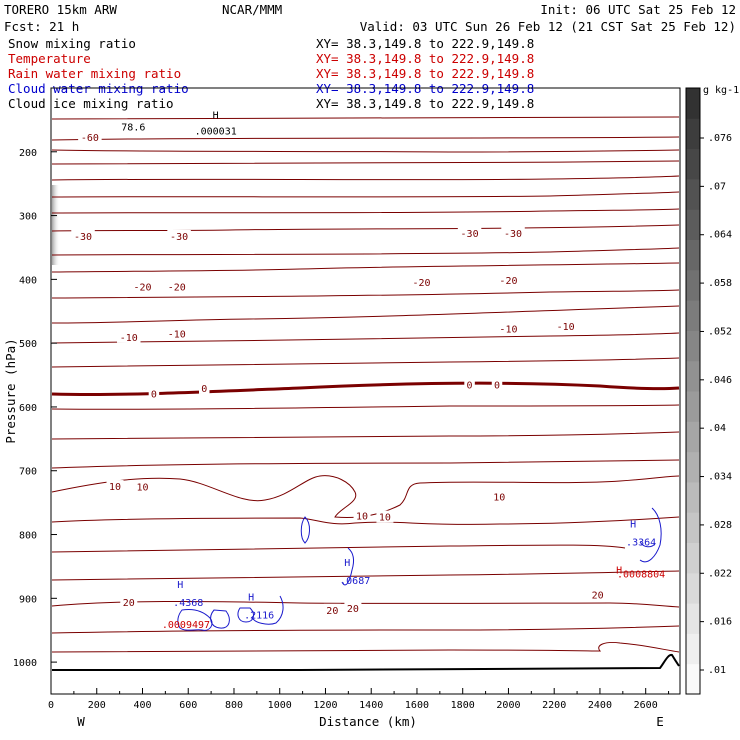  What do you see at coordinates (425, 103) in the screenshot?
I see `legend-cloud-ice-xy: XY= 38.3,149.8 to 222.9,149.8` at bounding box center [425, 103].